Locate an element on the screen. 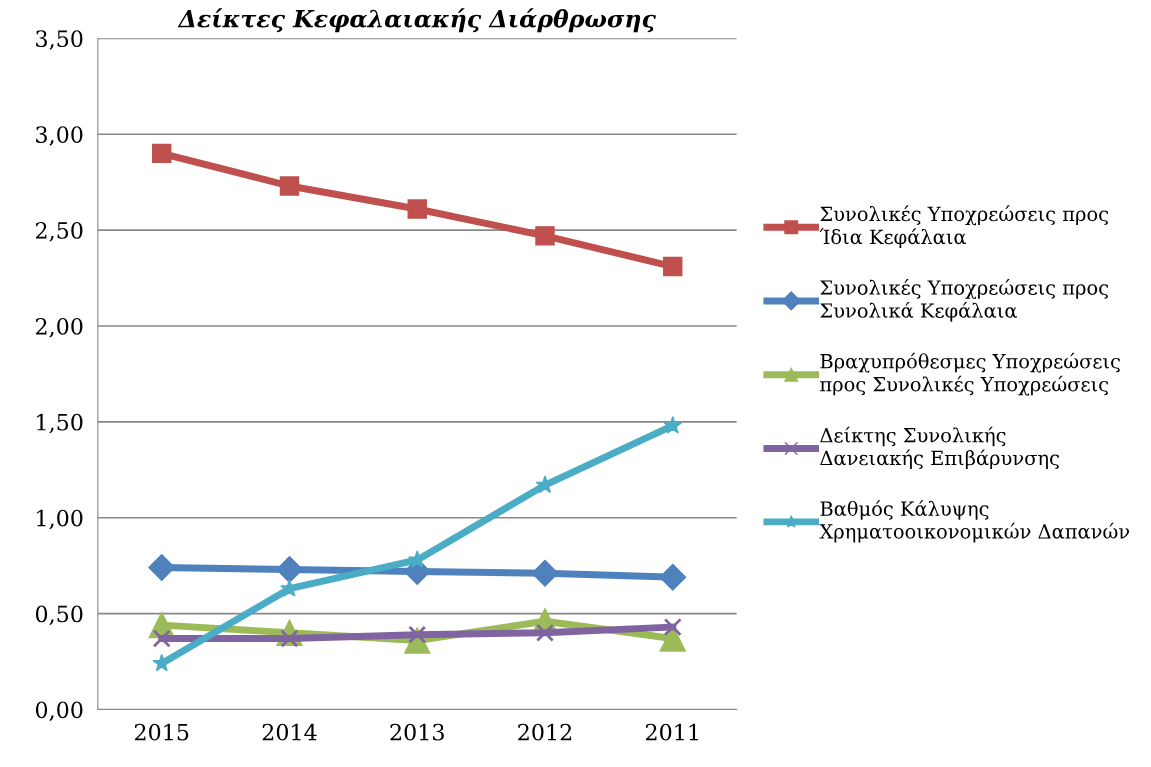 The width and height of the screenshot is (1151, 767). y-tick-label: 1,00 is located at coordinates (60, 519).